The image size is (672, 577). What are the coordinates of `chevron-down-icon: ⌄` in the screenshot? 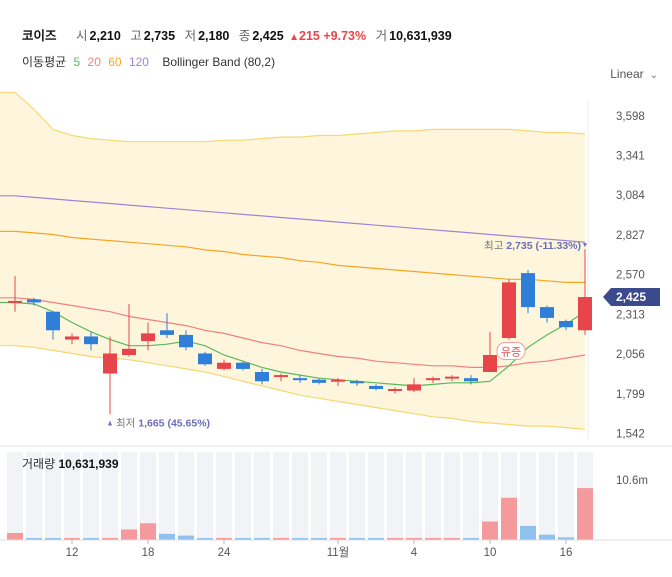 It's located at (653, 75).